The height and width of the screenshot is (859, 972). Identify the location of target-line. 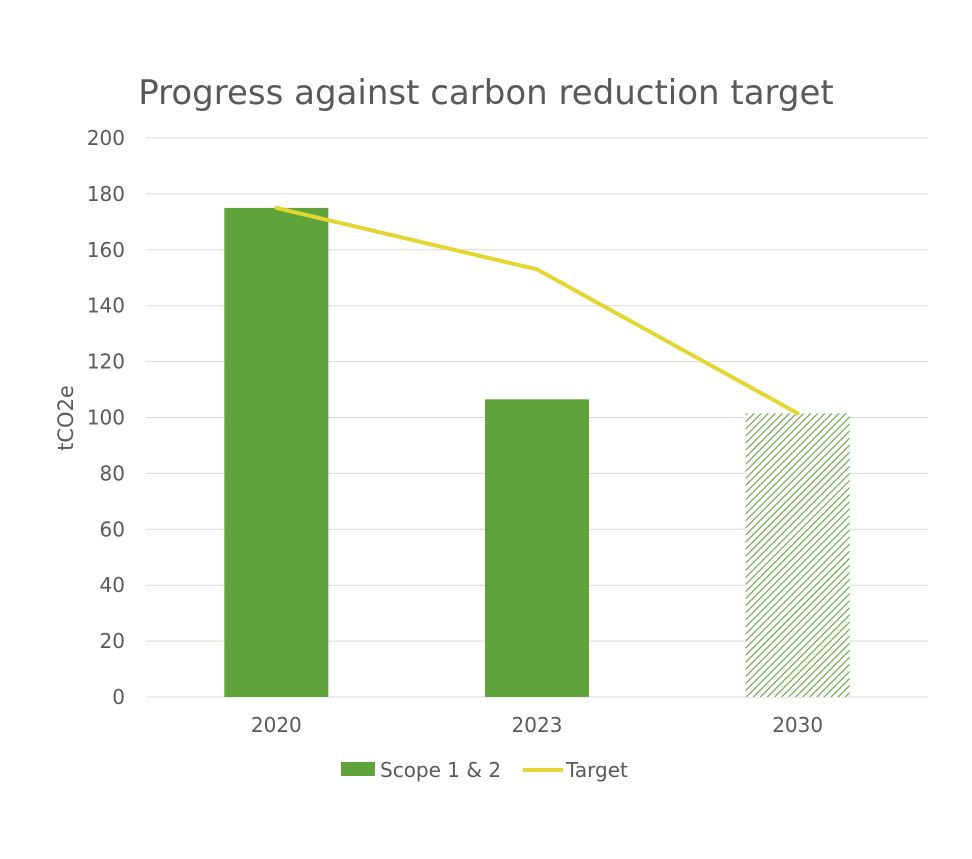
(537, 310).